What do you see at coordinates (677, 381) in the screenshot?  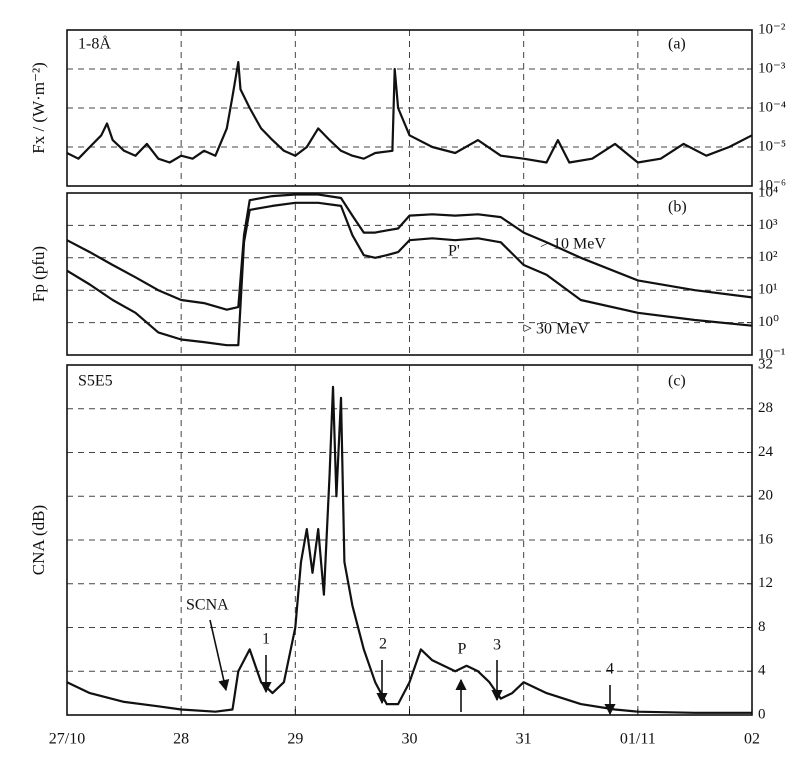 I see `annotation: (c)` at bounding box center [677, 381].